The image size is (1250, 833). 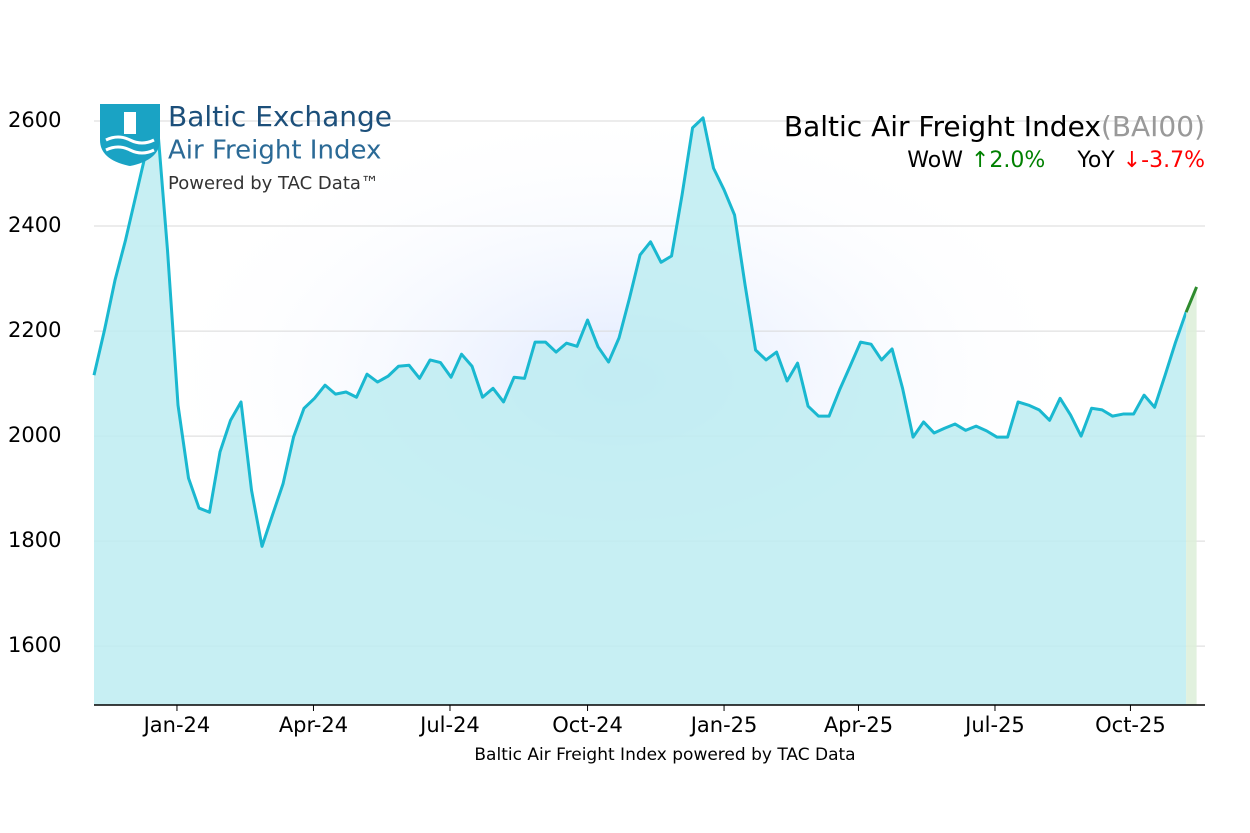 What do you see at coordinates (942, 126) in the screenshot?
I see `chart-title: Baltic Air Freight Index` at bounding box center [942, 126].